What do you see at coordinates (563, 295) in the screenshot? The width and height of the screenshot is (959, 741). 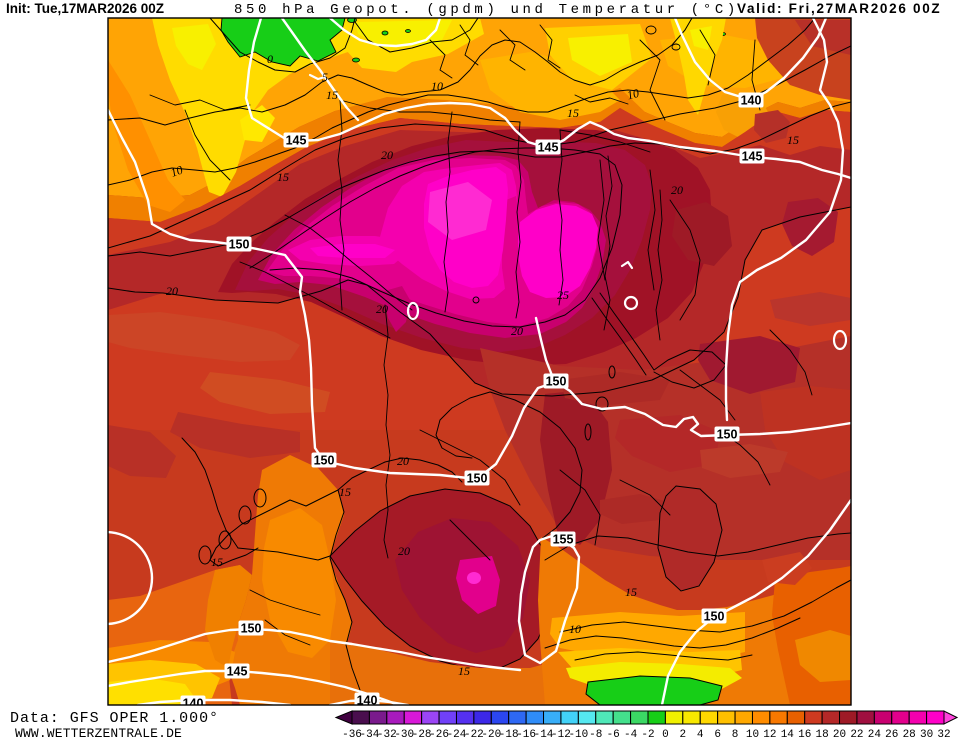 I see `svg-text: 25` at bounding box center [563, 295].